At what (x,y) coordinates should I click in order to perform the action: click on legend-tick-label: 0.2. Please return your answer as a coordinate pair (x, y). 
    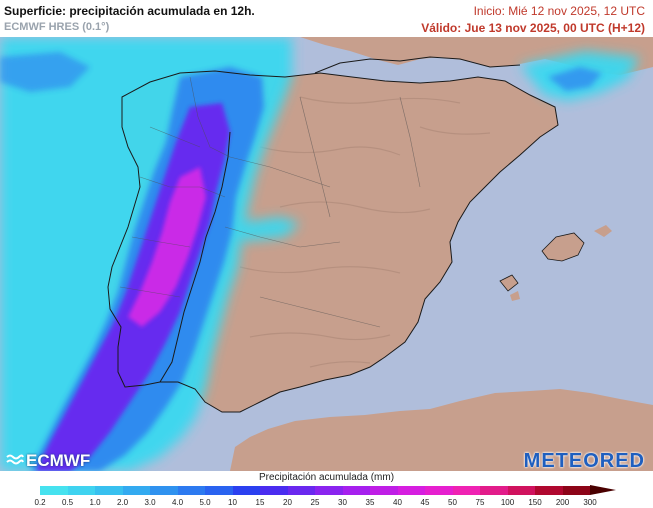
    Looking at the image, I should click on (40, 502).